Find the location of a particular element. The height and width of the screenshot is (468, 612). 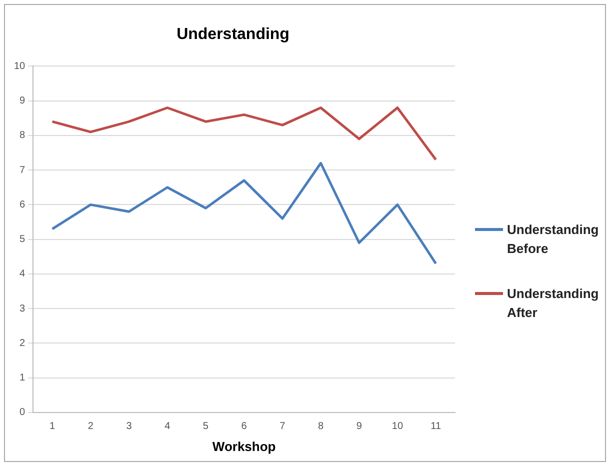

legend-label: Understanding Before is located at coordinates (553, 239).